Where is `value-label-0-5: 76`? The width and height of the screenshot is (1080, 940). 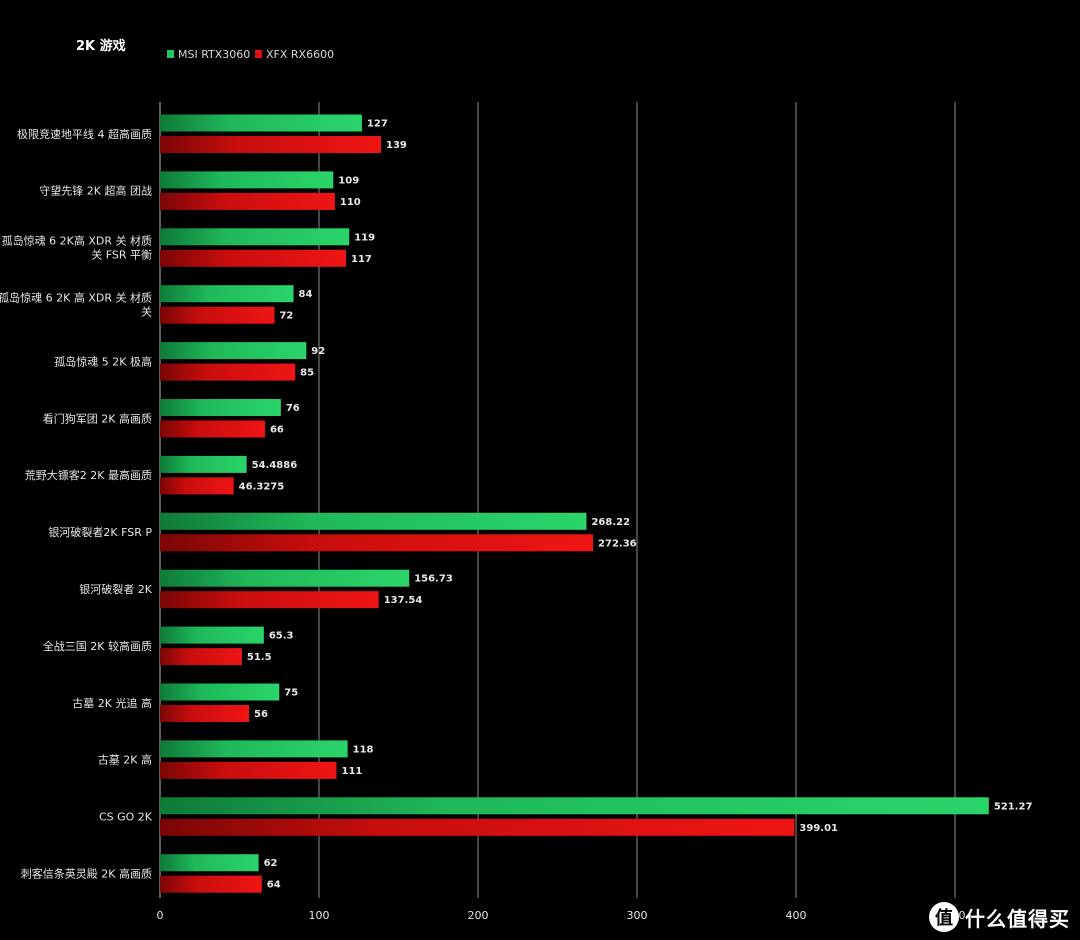 value-label-0-5: 76 is located at coordinates (293, 408).